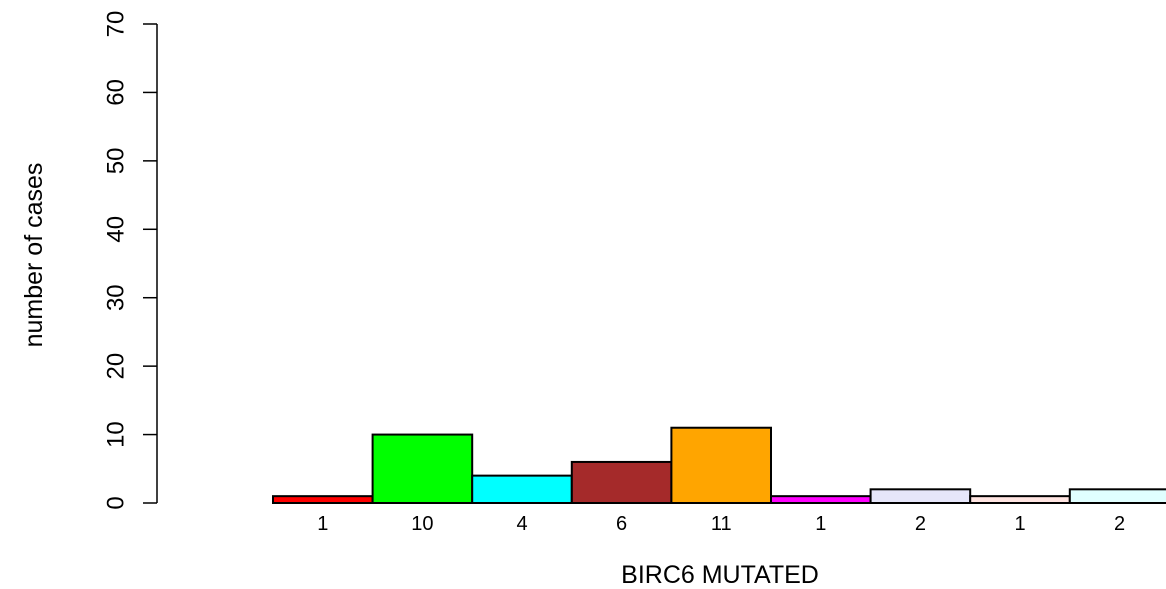  Describe the element at coordinates (720, 575) in the screenshot. I see `x-axis-label: BIRC6 MUTATED` at that location.